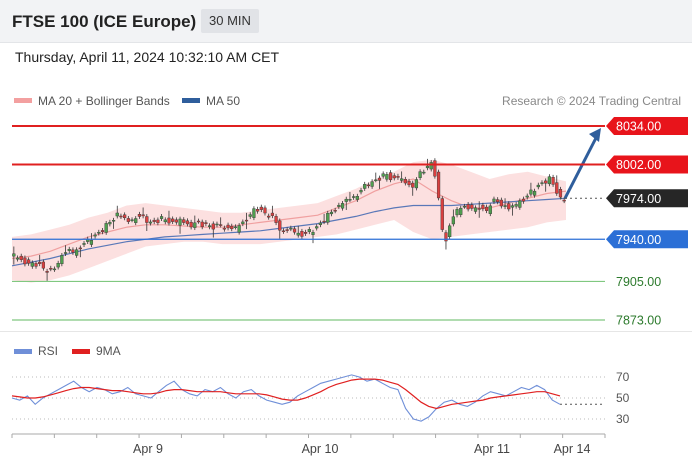  What do you see at coordinates (492, 449) in the screenshot?
I see `x-tick-label: Apr 11` at bounding box center [492, 449].